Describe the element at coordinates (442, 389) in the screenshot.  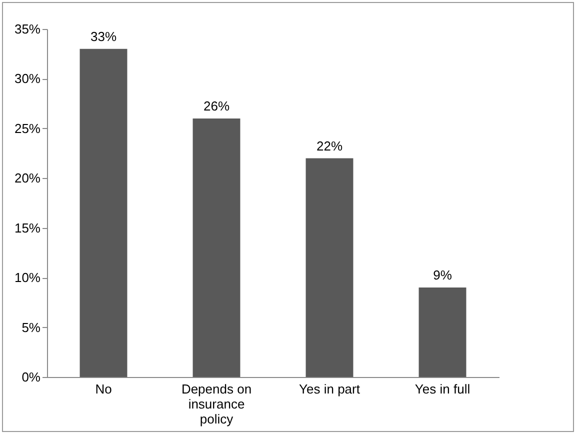
I see `x-tick-label: Yes in full` at that location.